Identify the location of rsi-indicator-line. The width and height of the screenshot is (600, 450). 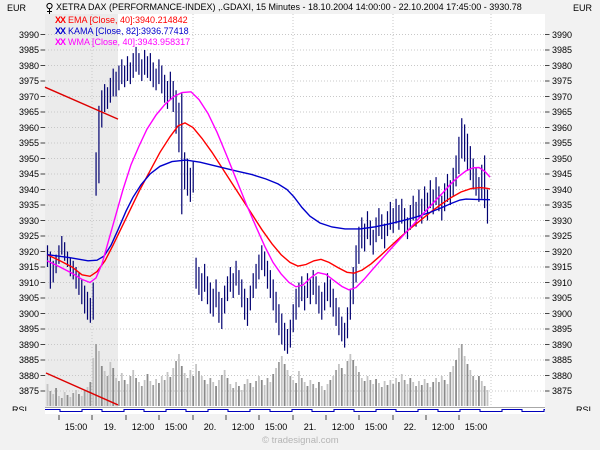
(295, 410).